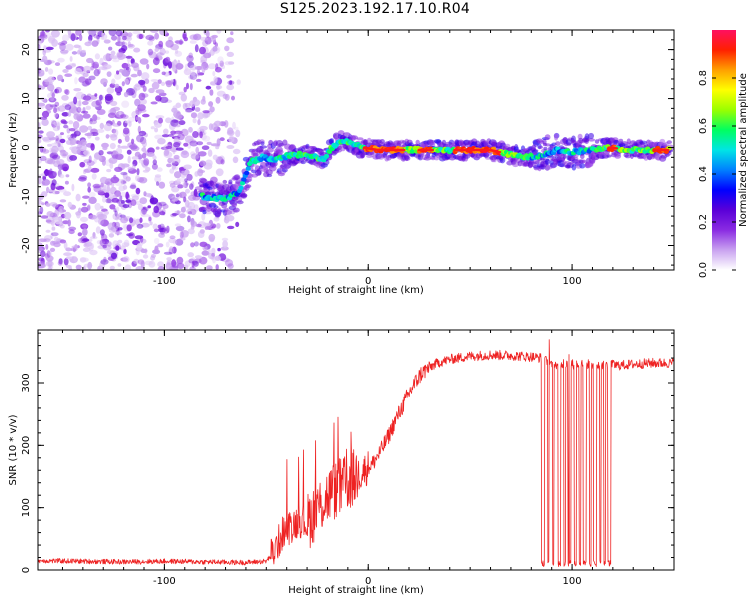  I want to click on y-tick-label: 20, so click(26, 49).